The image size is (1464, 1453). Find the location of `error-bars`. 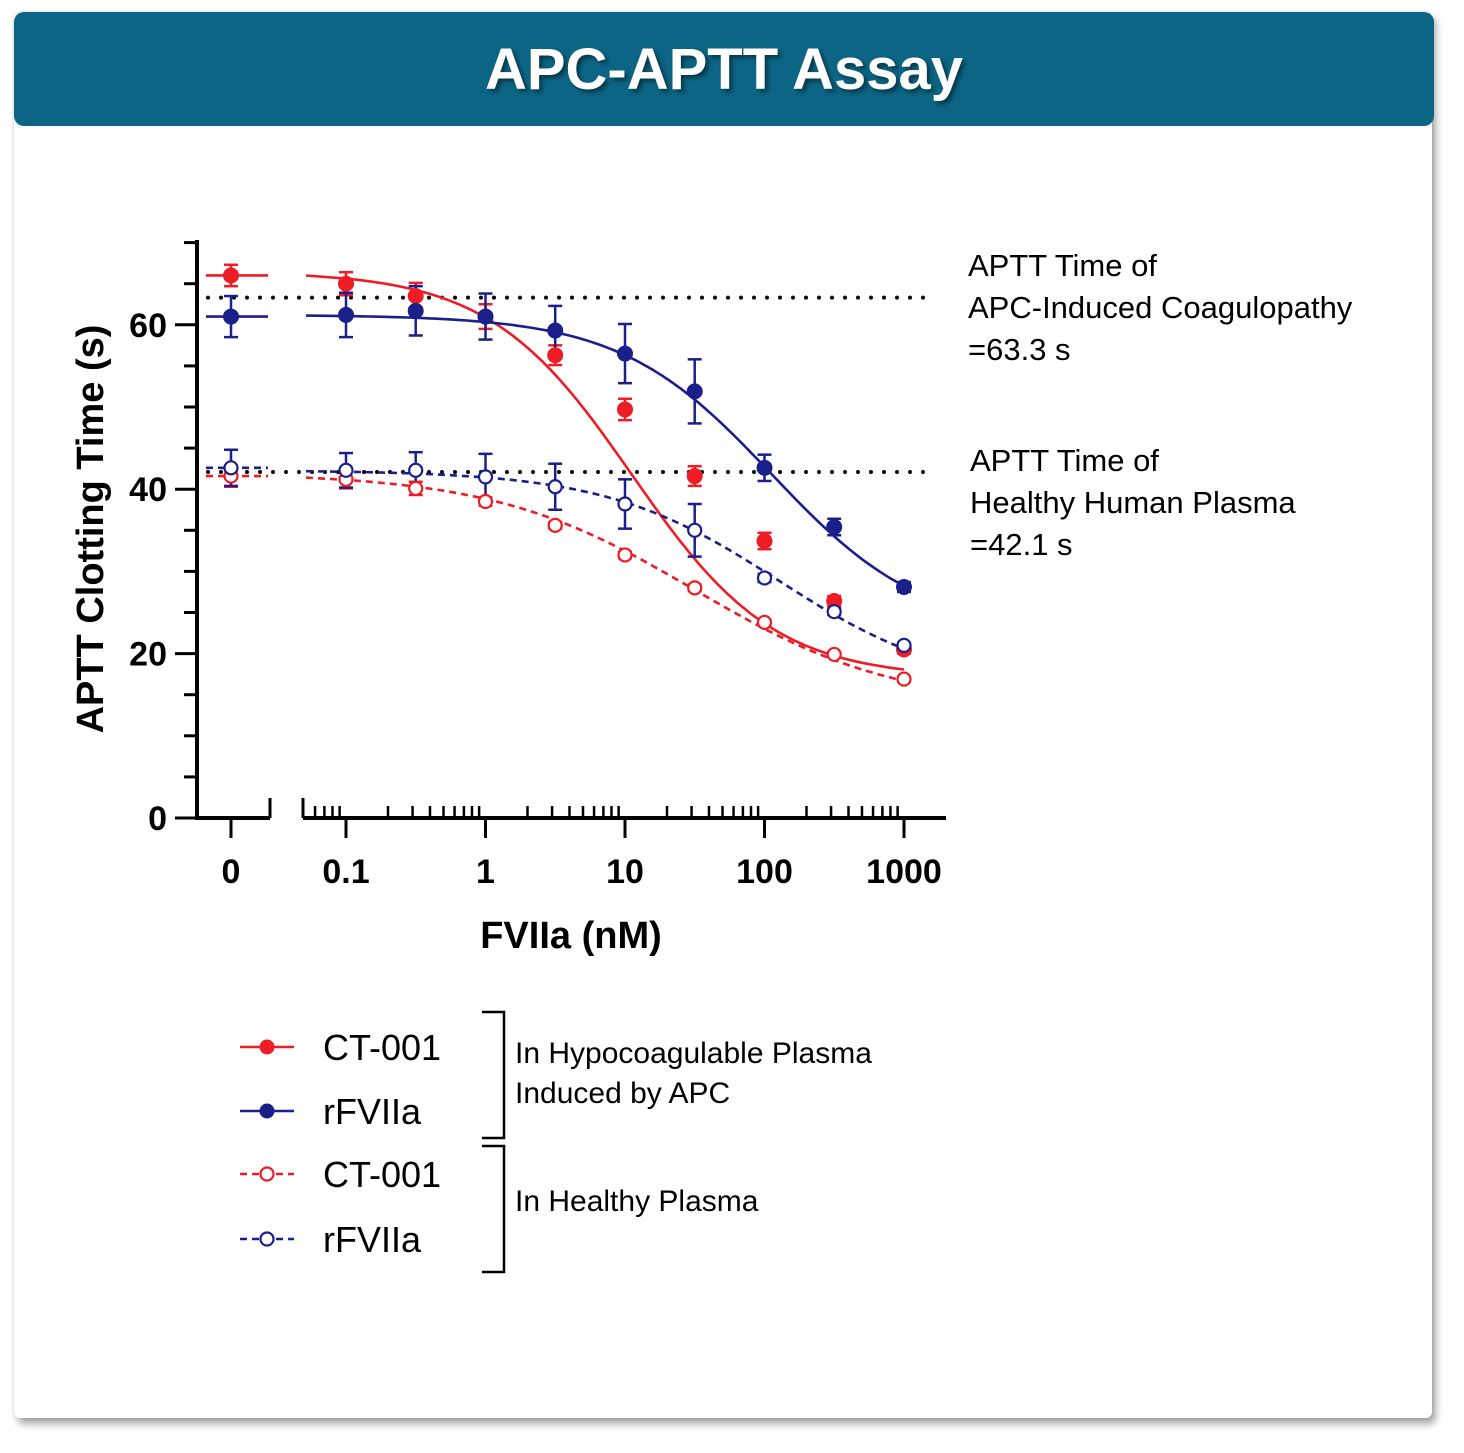

error-bars is located at coordinates (567, 473).